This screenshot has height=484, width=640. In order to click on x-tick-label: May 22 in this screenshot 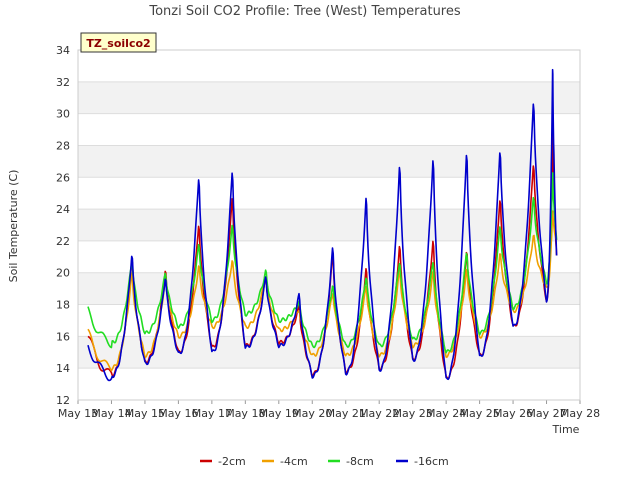, I will do `click(379, 413)`.